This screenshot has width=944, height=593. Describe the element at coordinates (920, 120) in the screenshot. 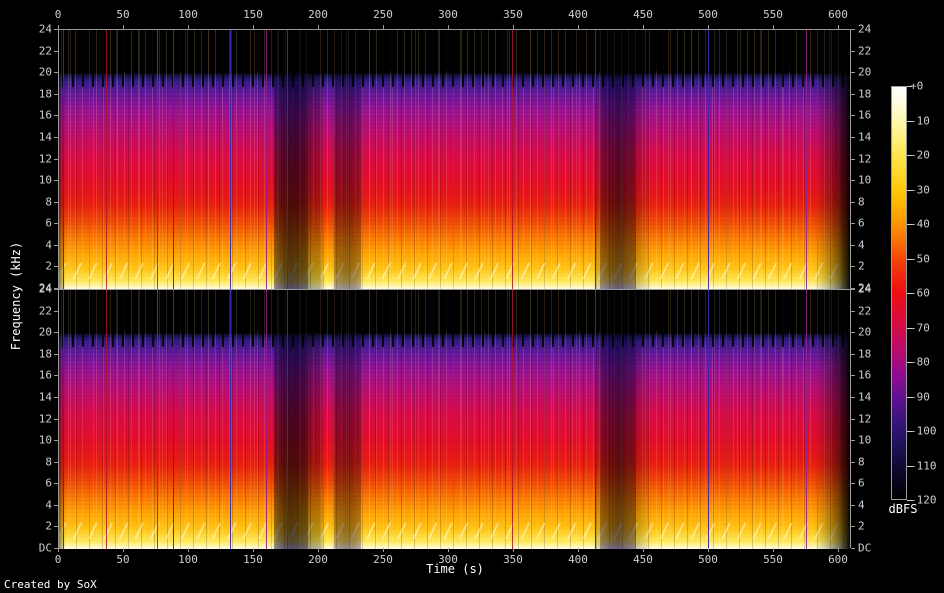

I see `colorbar-tick--10: -10` at that location.